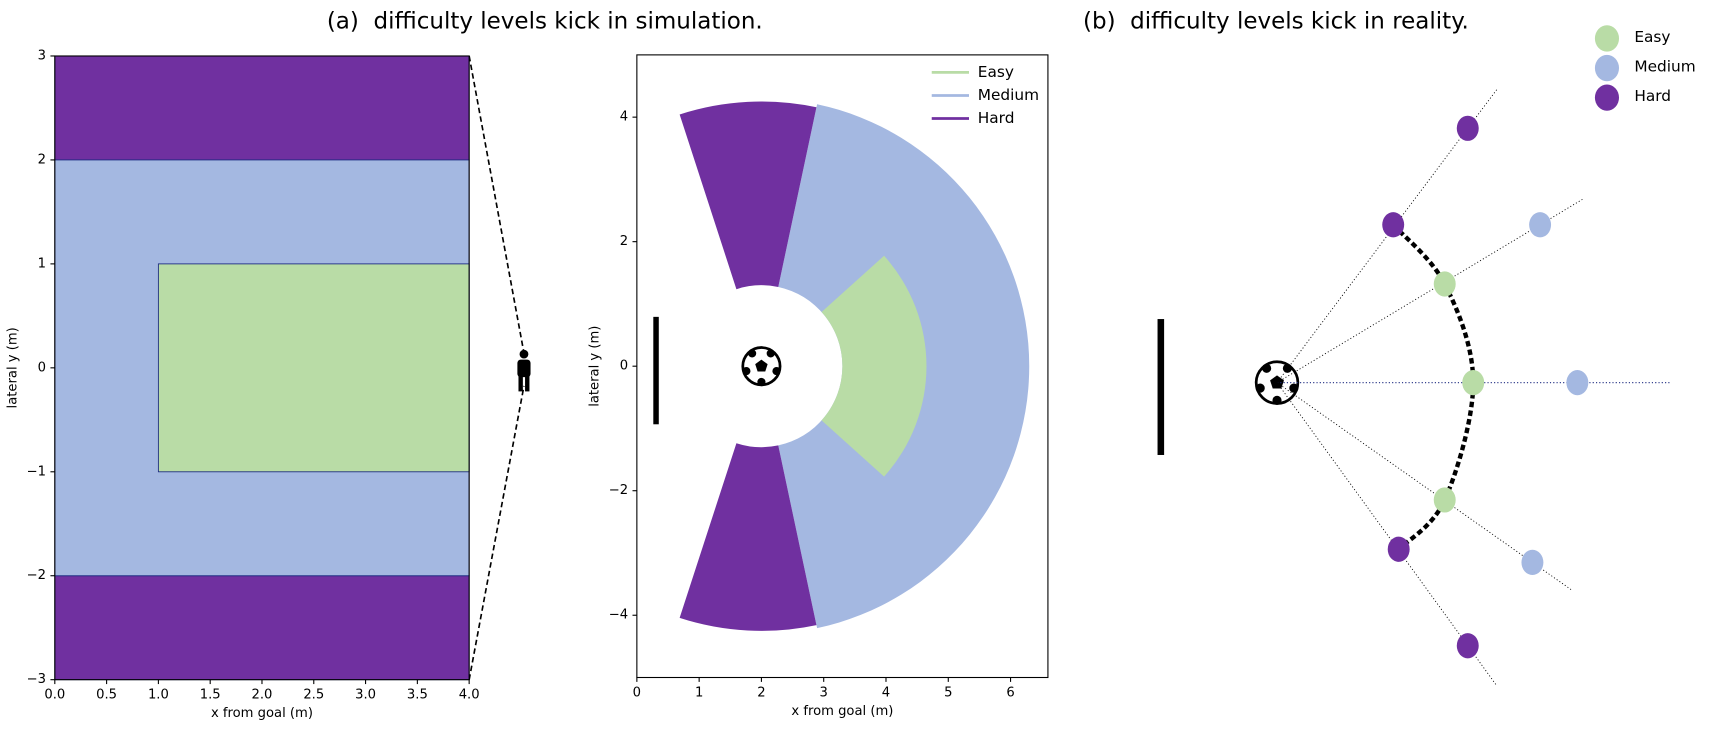  What do you see at coordinates (886, 692) in the screenshot?
I see `x-tick-label: 4` at bounding box center [886, 692].